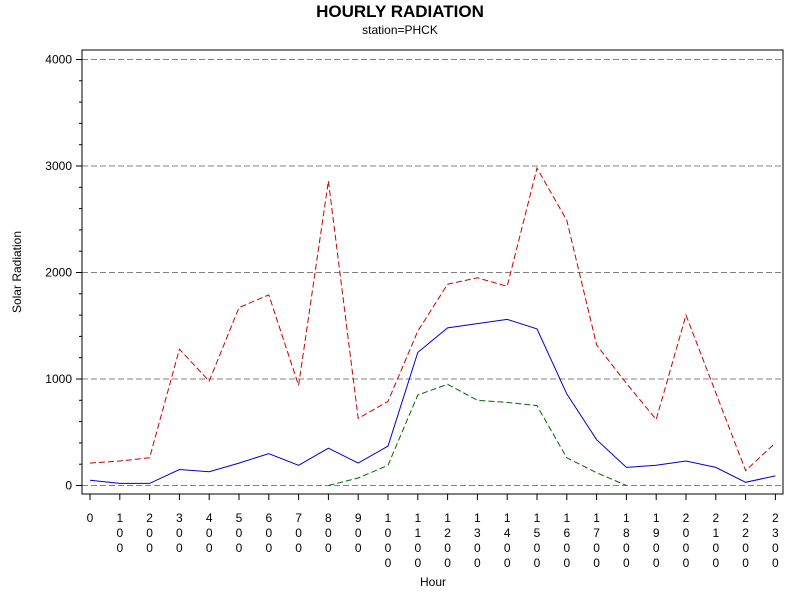 The width and height of the screenshot is (800, 600). I want to click on y-tick-label: 4000, so click(58, 60).